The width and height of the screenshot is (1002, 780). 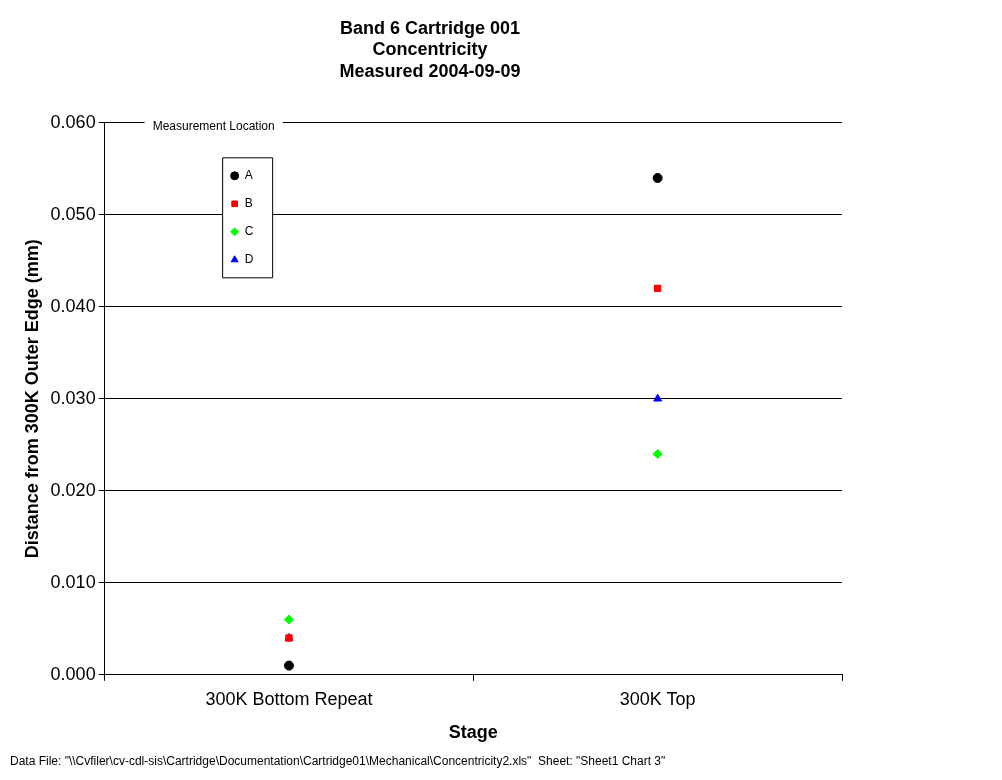 I want to click on legend-title: Measurement Location, so click(x=213, y=126).